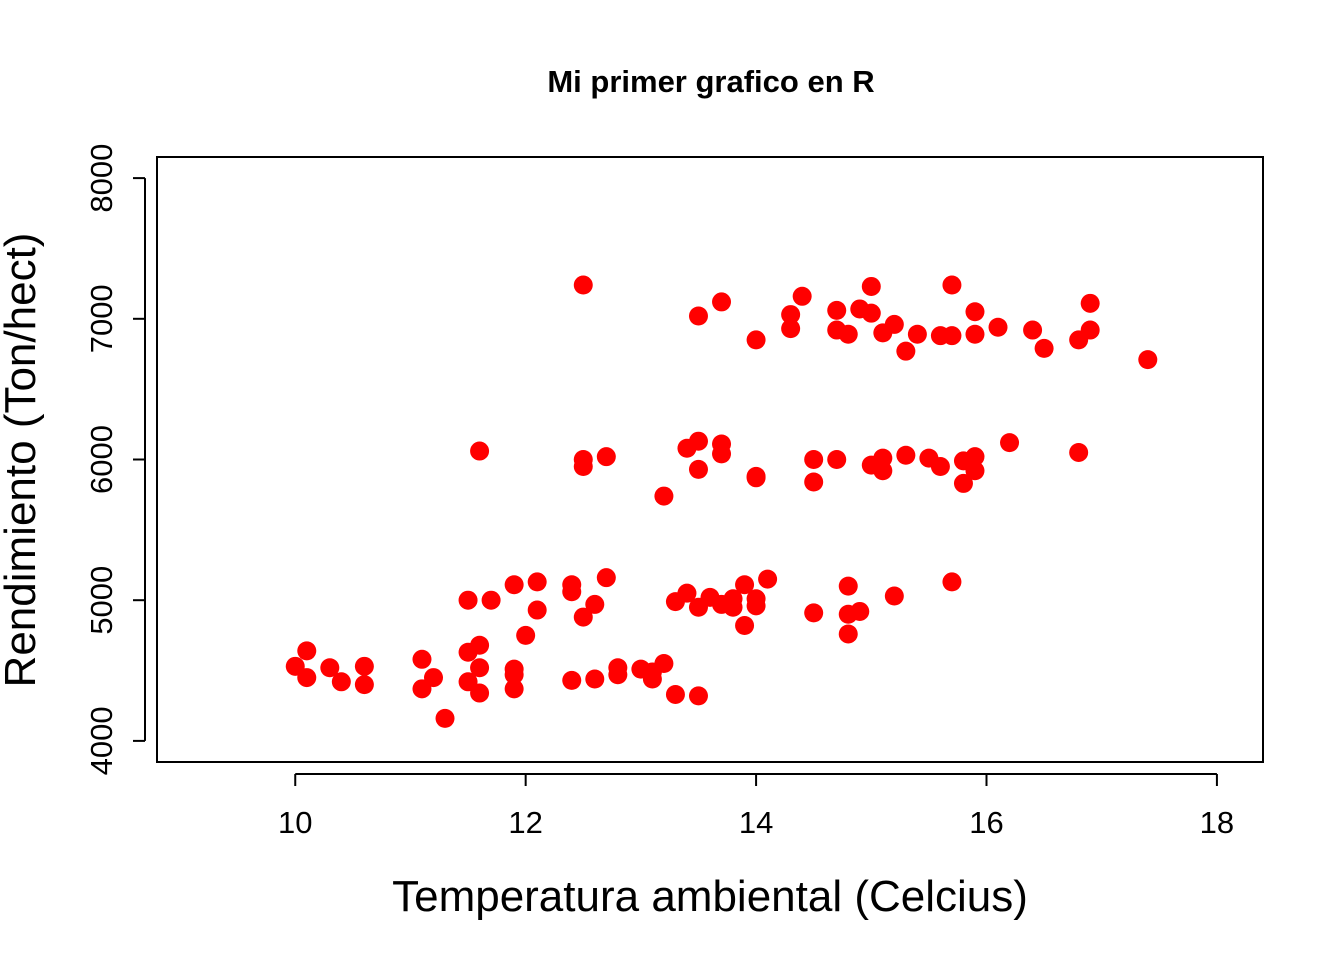 Image resolution: width=1344 pixels, height=960 pixels. I want to click on x-tick-label: 12, so click(525, 822).